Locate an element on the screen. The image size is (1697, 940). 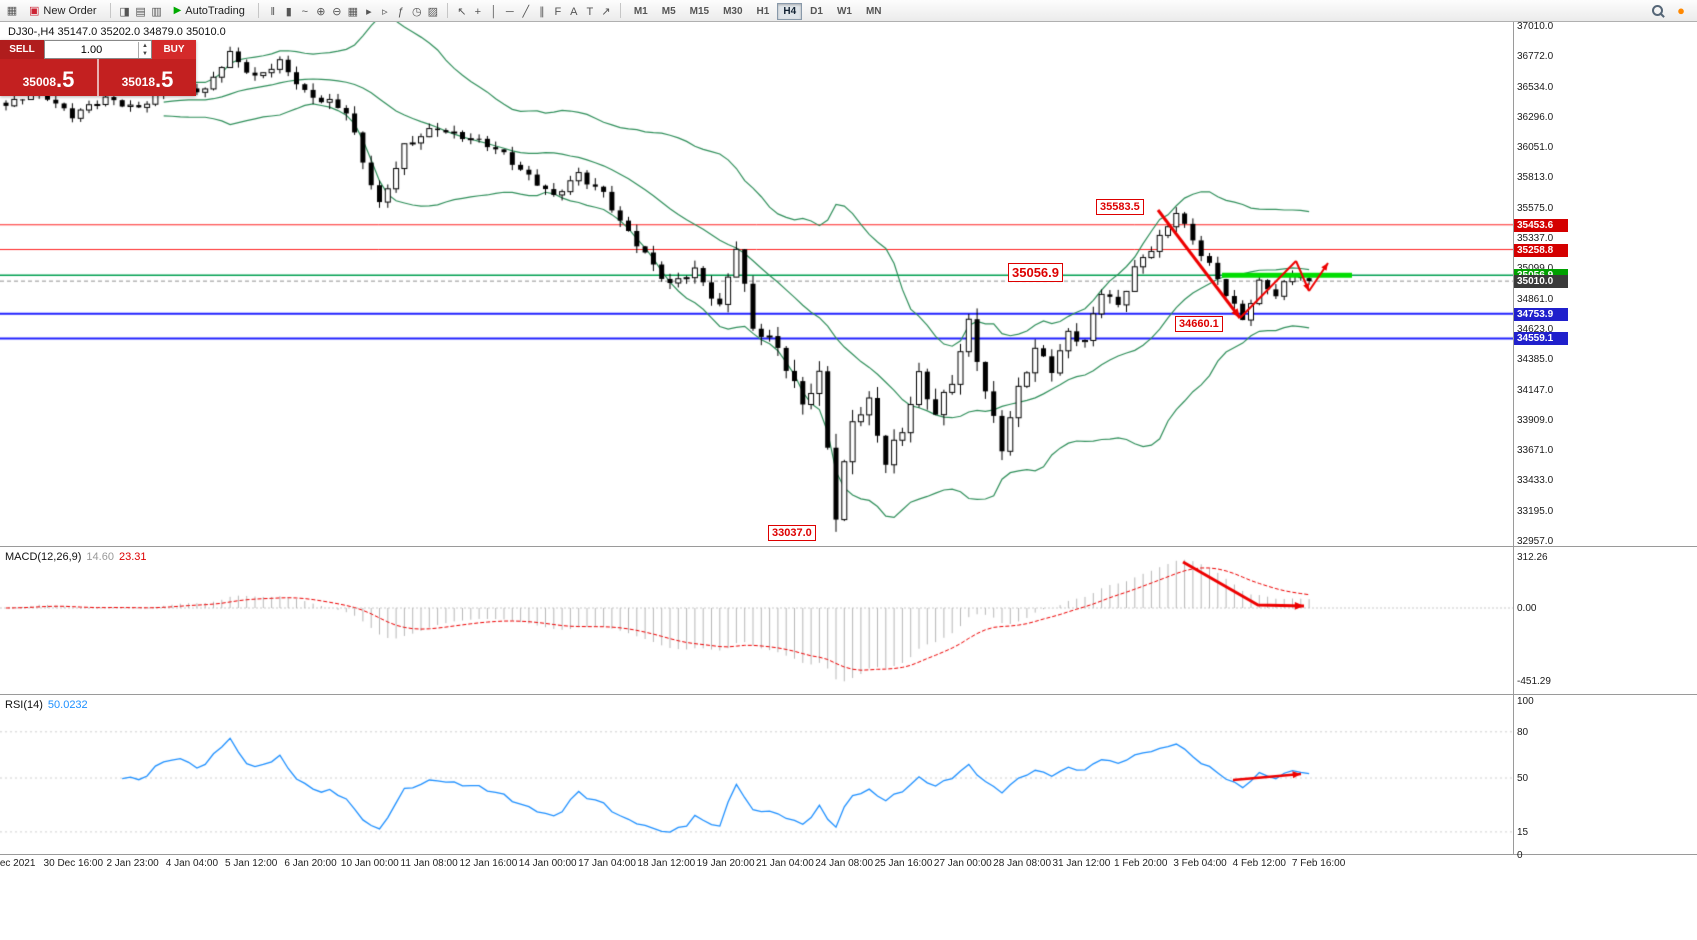
rsi-label: RSI(14) 50.0232 is located at coordinates (46, 705).